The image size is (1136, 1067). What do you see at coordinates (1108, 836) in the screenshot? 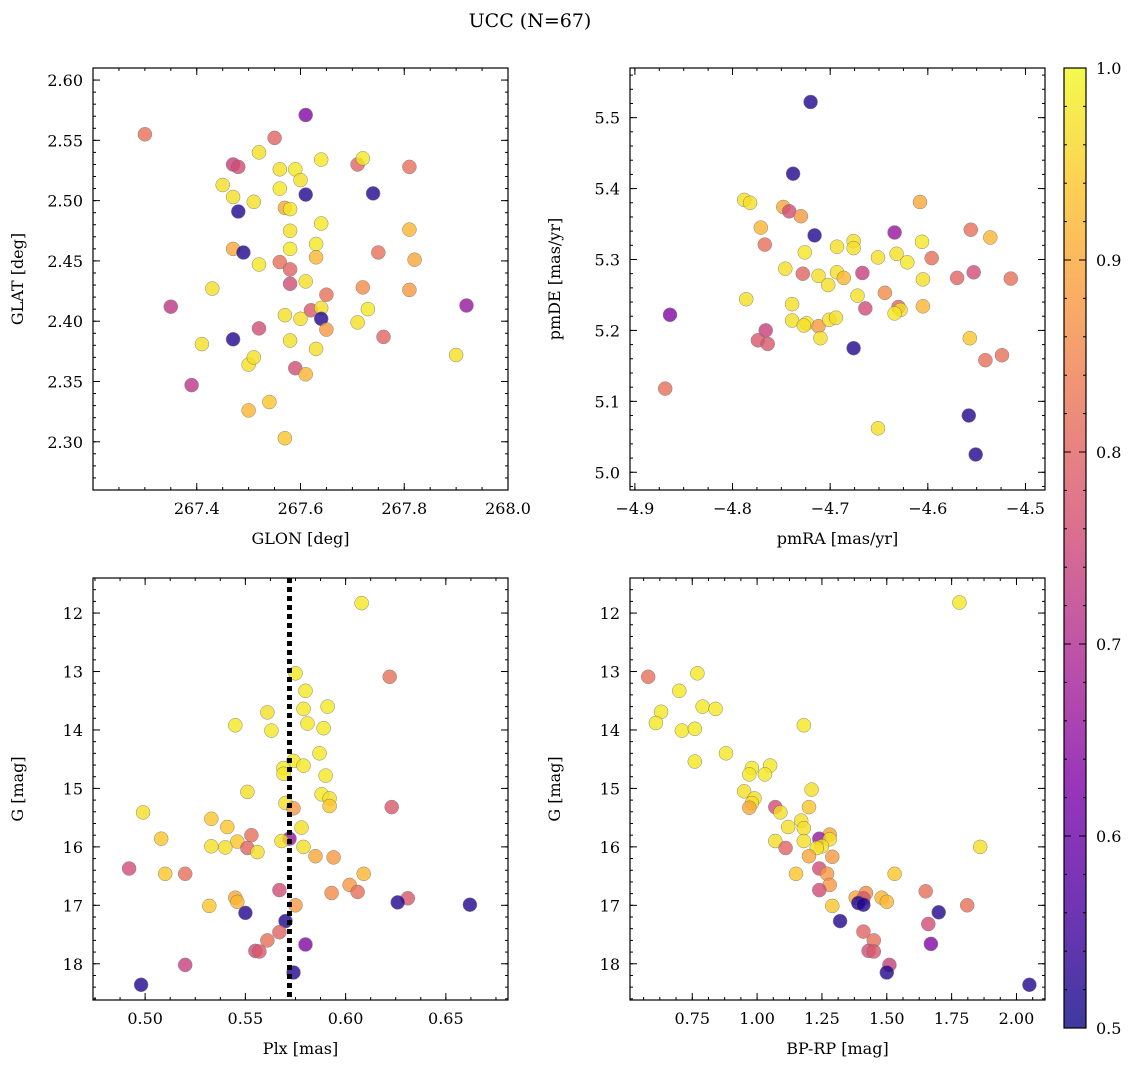
I see `colorbar-tick-label: 0.6` at bounding box center [1108, 836].